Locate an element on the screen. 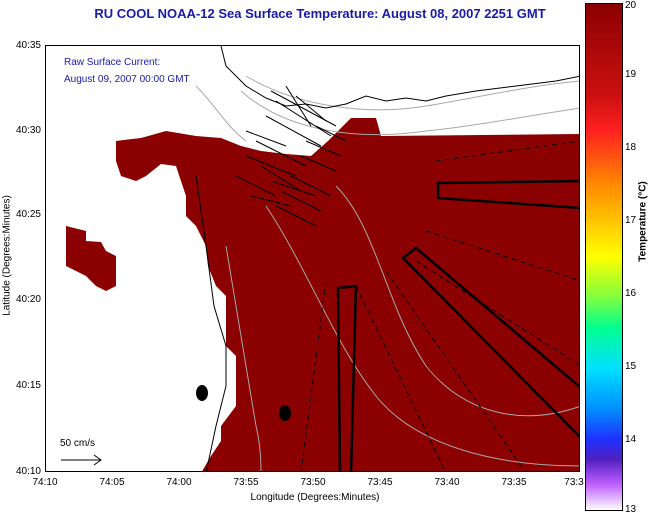 This screenshot has height=518, width=651. x-tick-label: 74:10 is located at coordinates (45, 482).